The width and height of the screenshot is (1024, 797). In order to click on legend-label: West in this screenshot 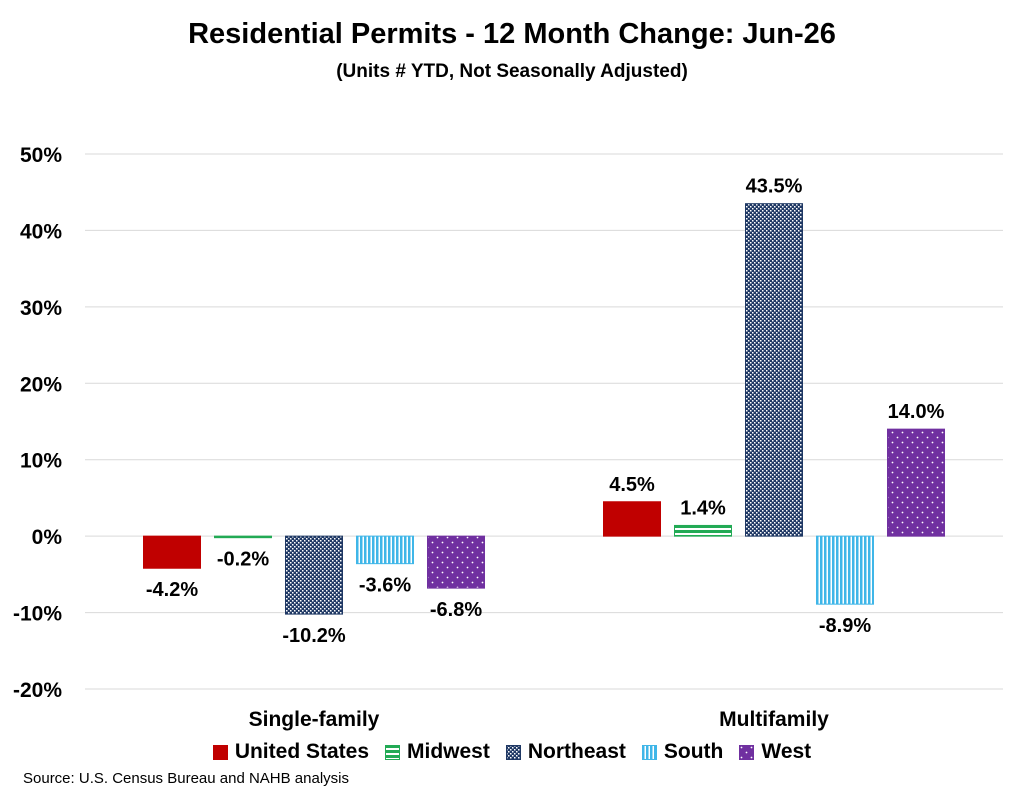, I will do `click(786, 751)`.